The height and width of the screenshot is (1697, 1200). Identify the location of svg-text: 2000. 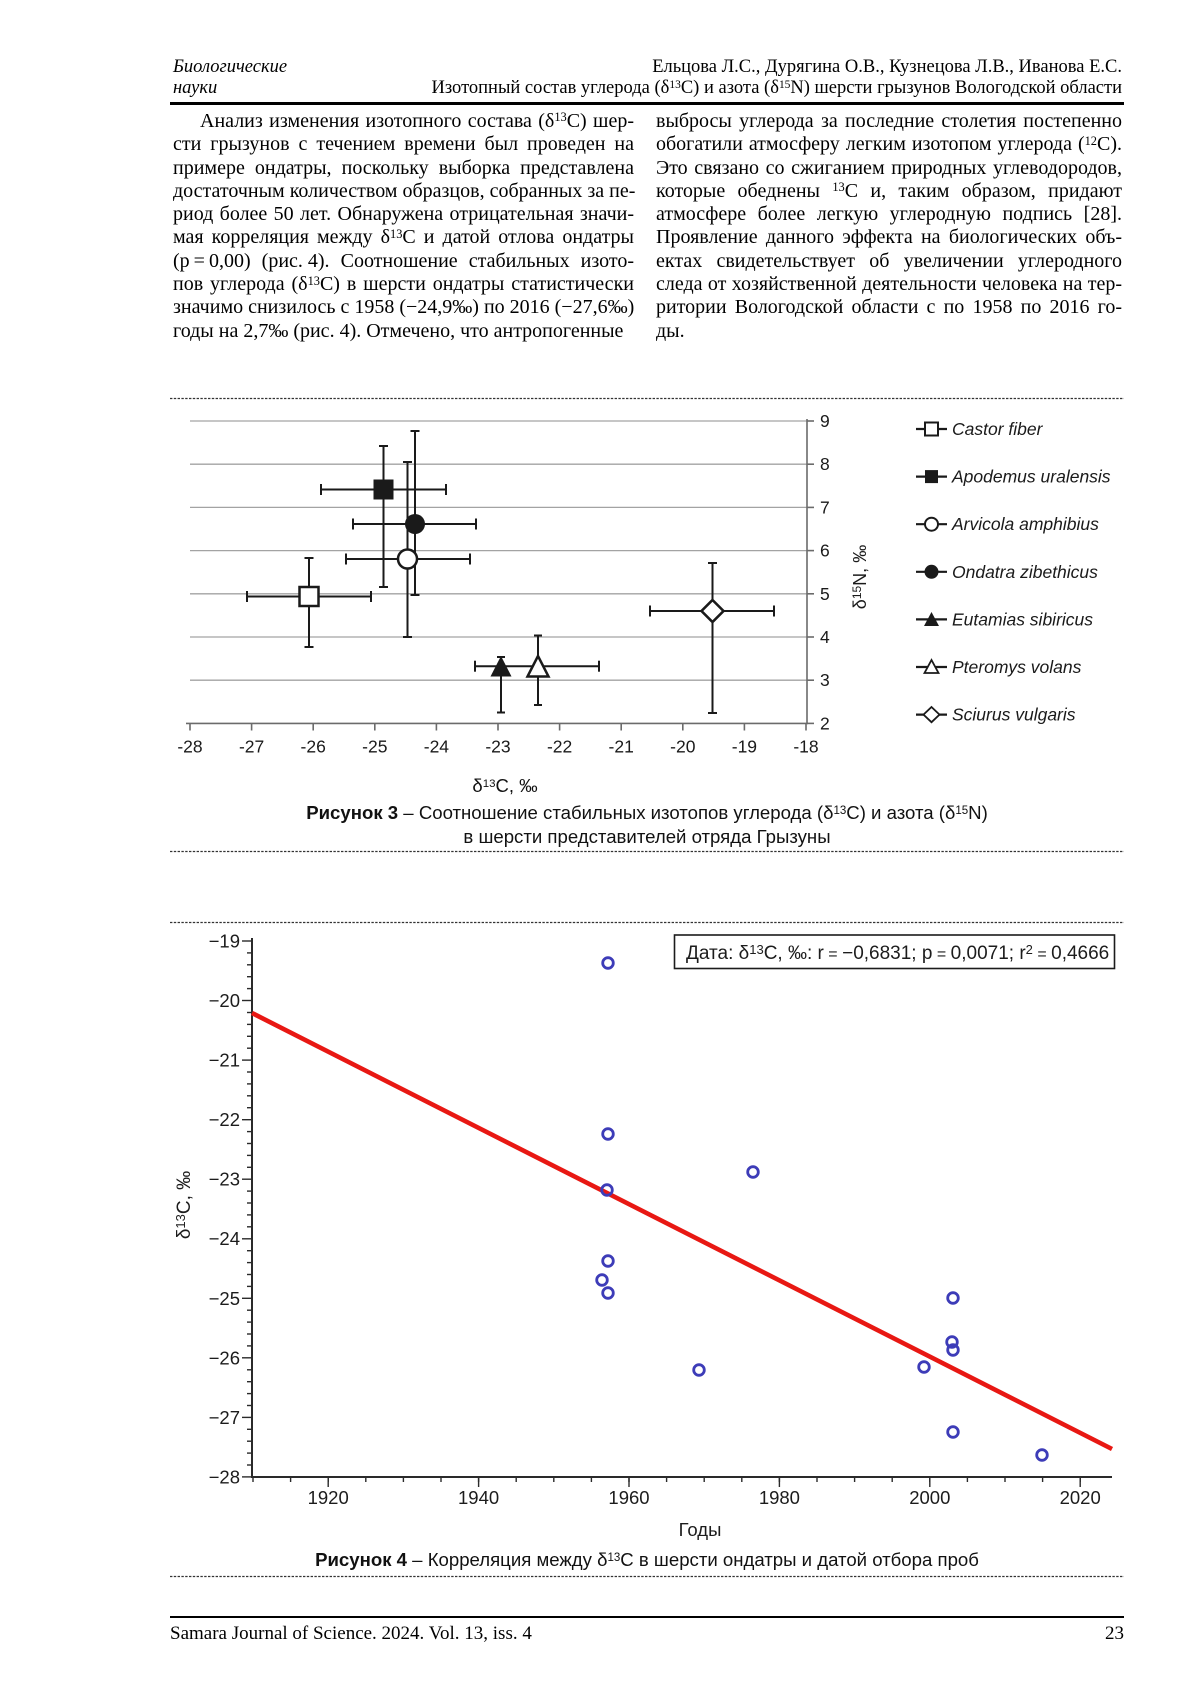
(929, 1497).